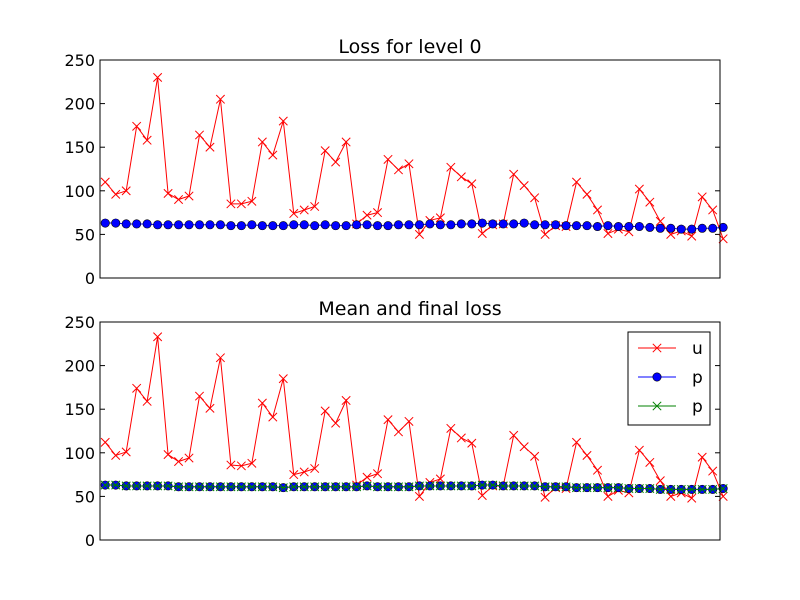 This screenshot has height=600, width=800. Describe the element at coordinates (79, 60) in the screenshot. I see `loss-level0-ytick-label: 250` at that location.